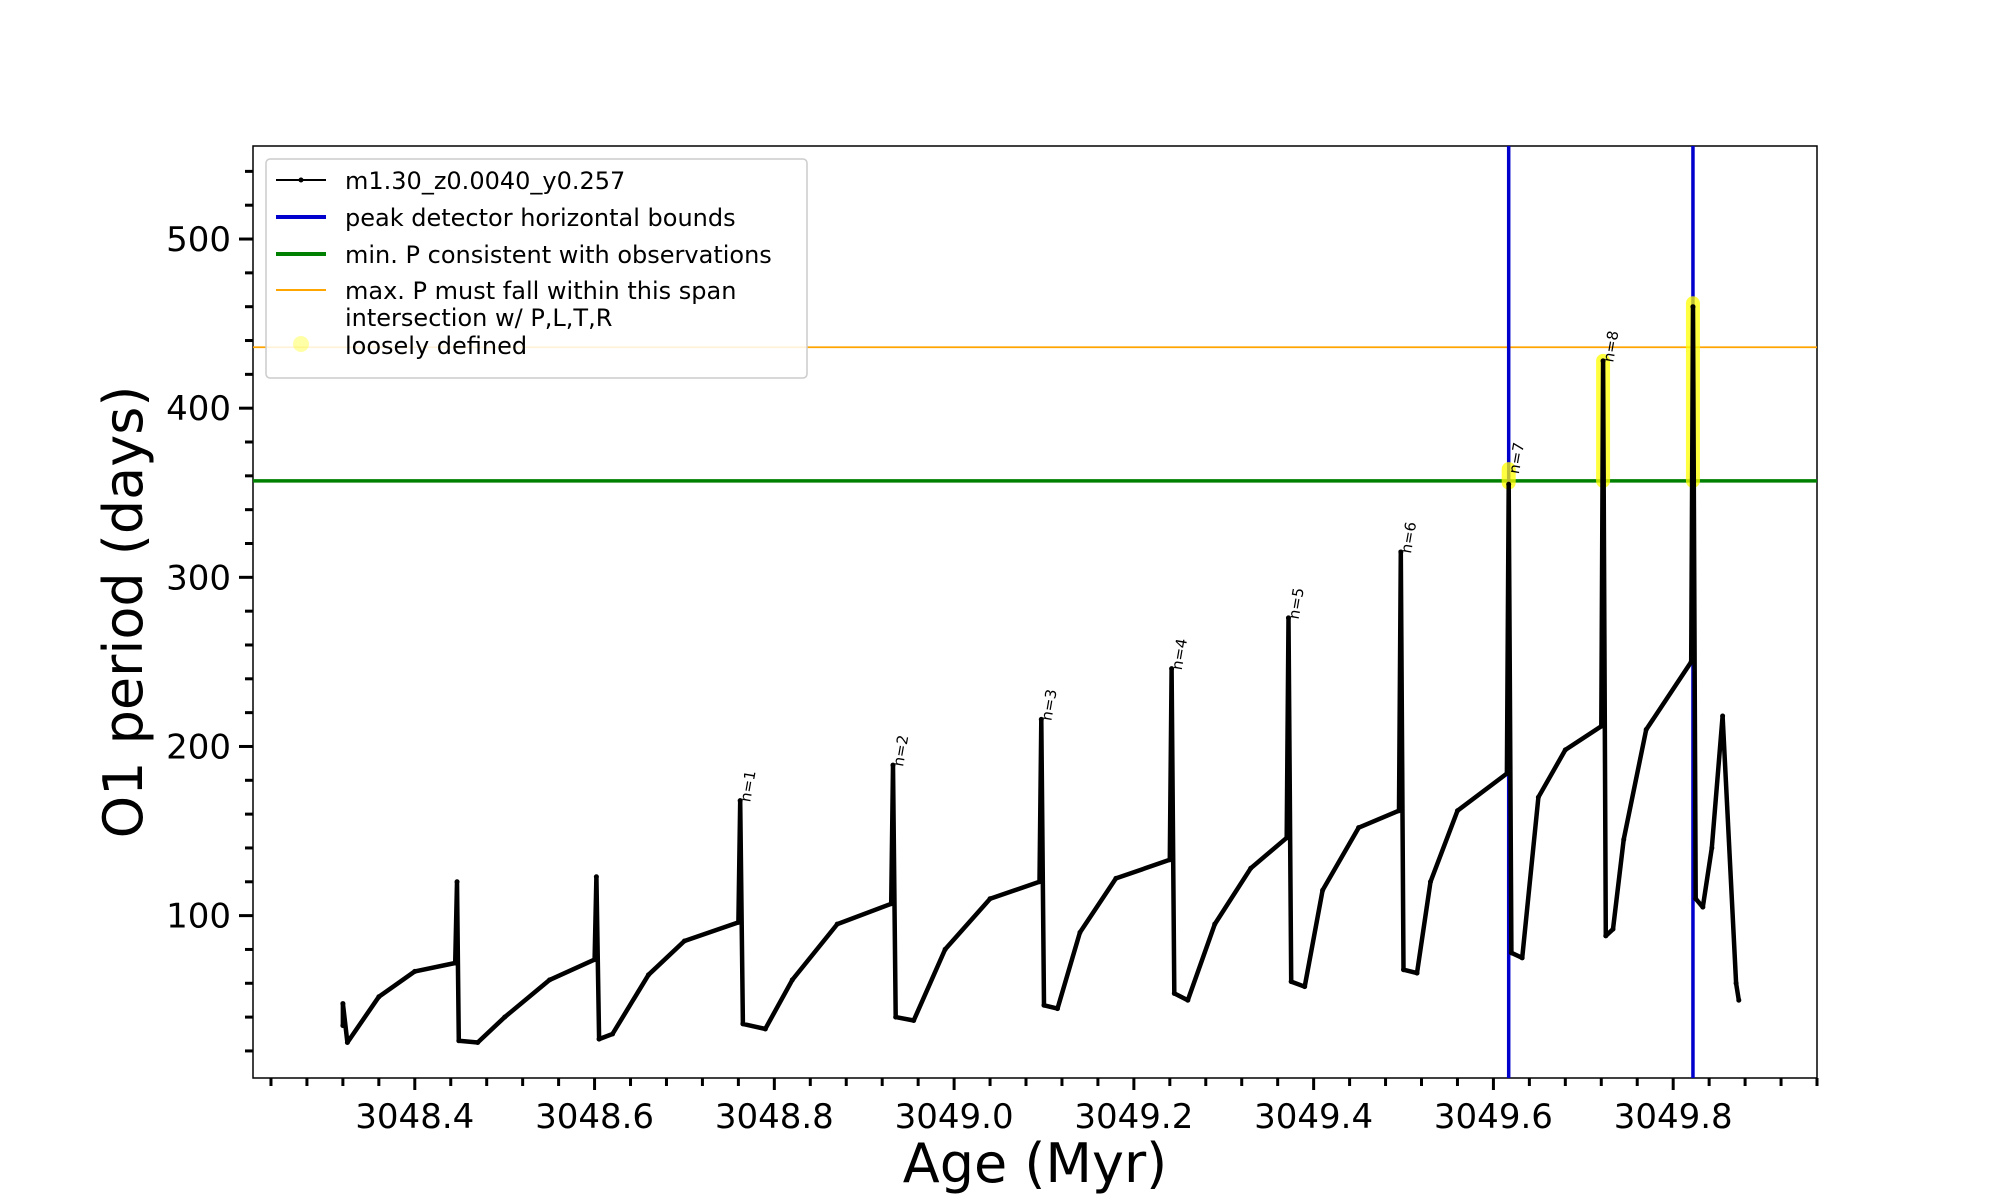  I want to click on y-tick-label: 400, so click(198, 409).